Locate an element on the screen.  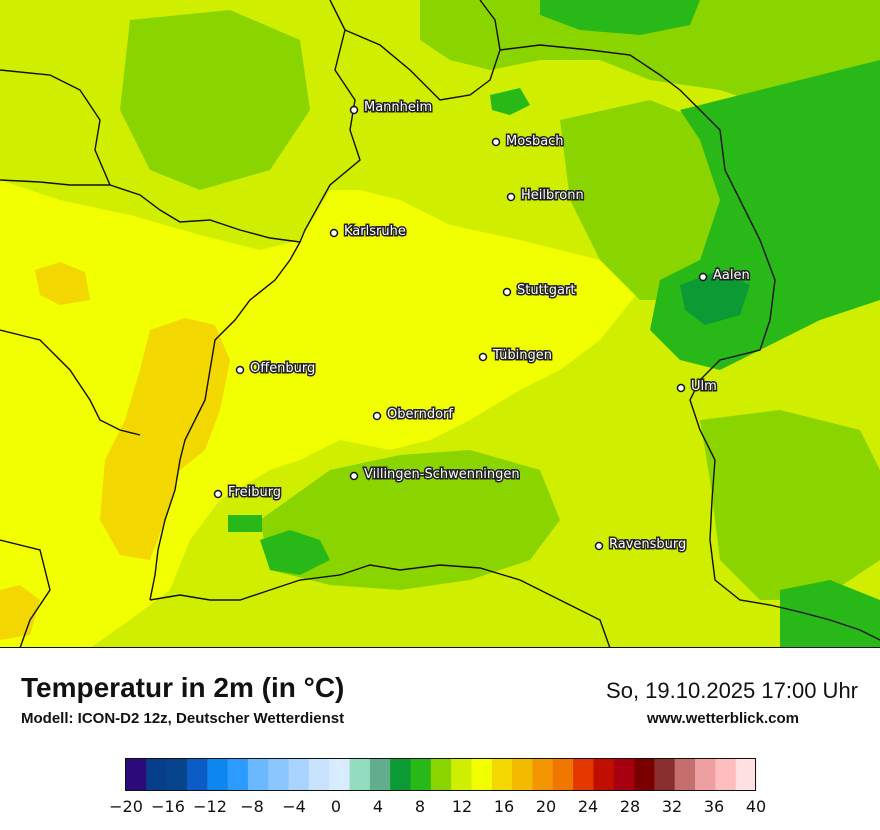
city-ravensburg: Ravensburg is located at coordinates (641, 545).